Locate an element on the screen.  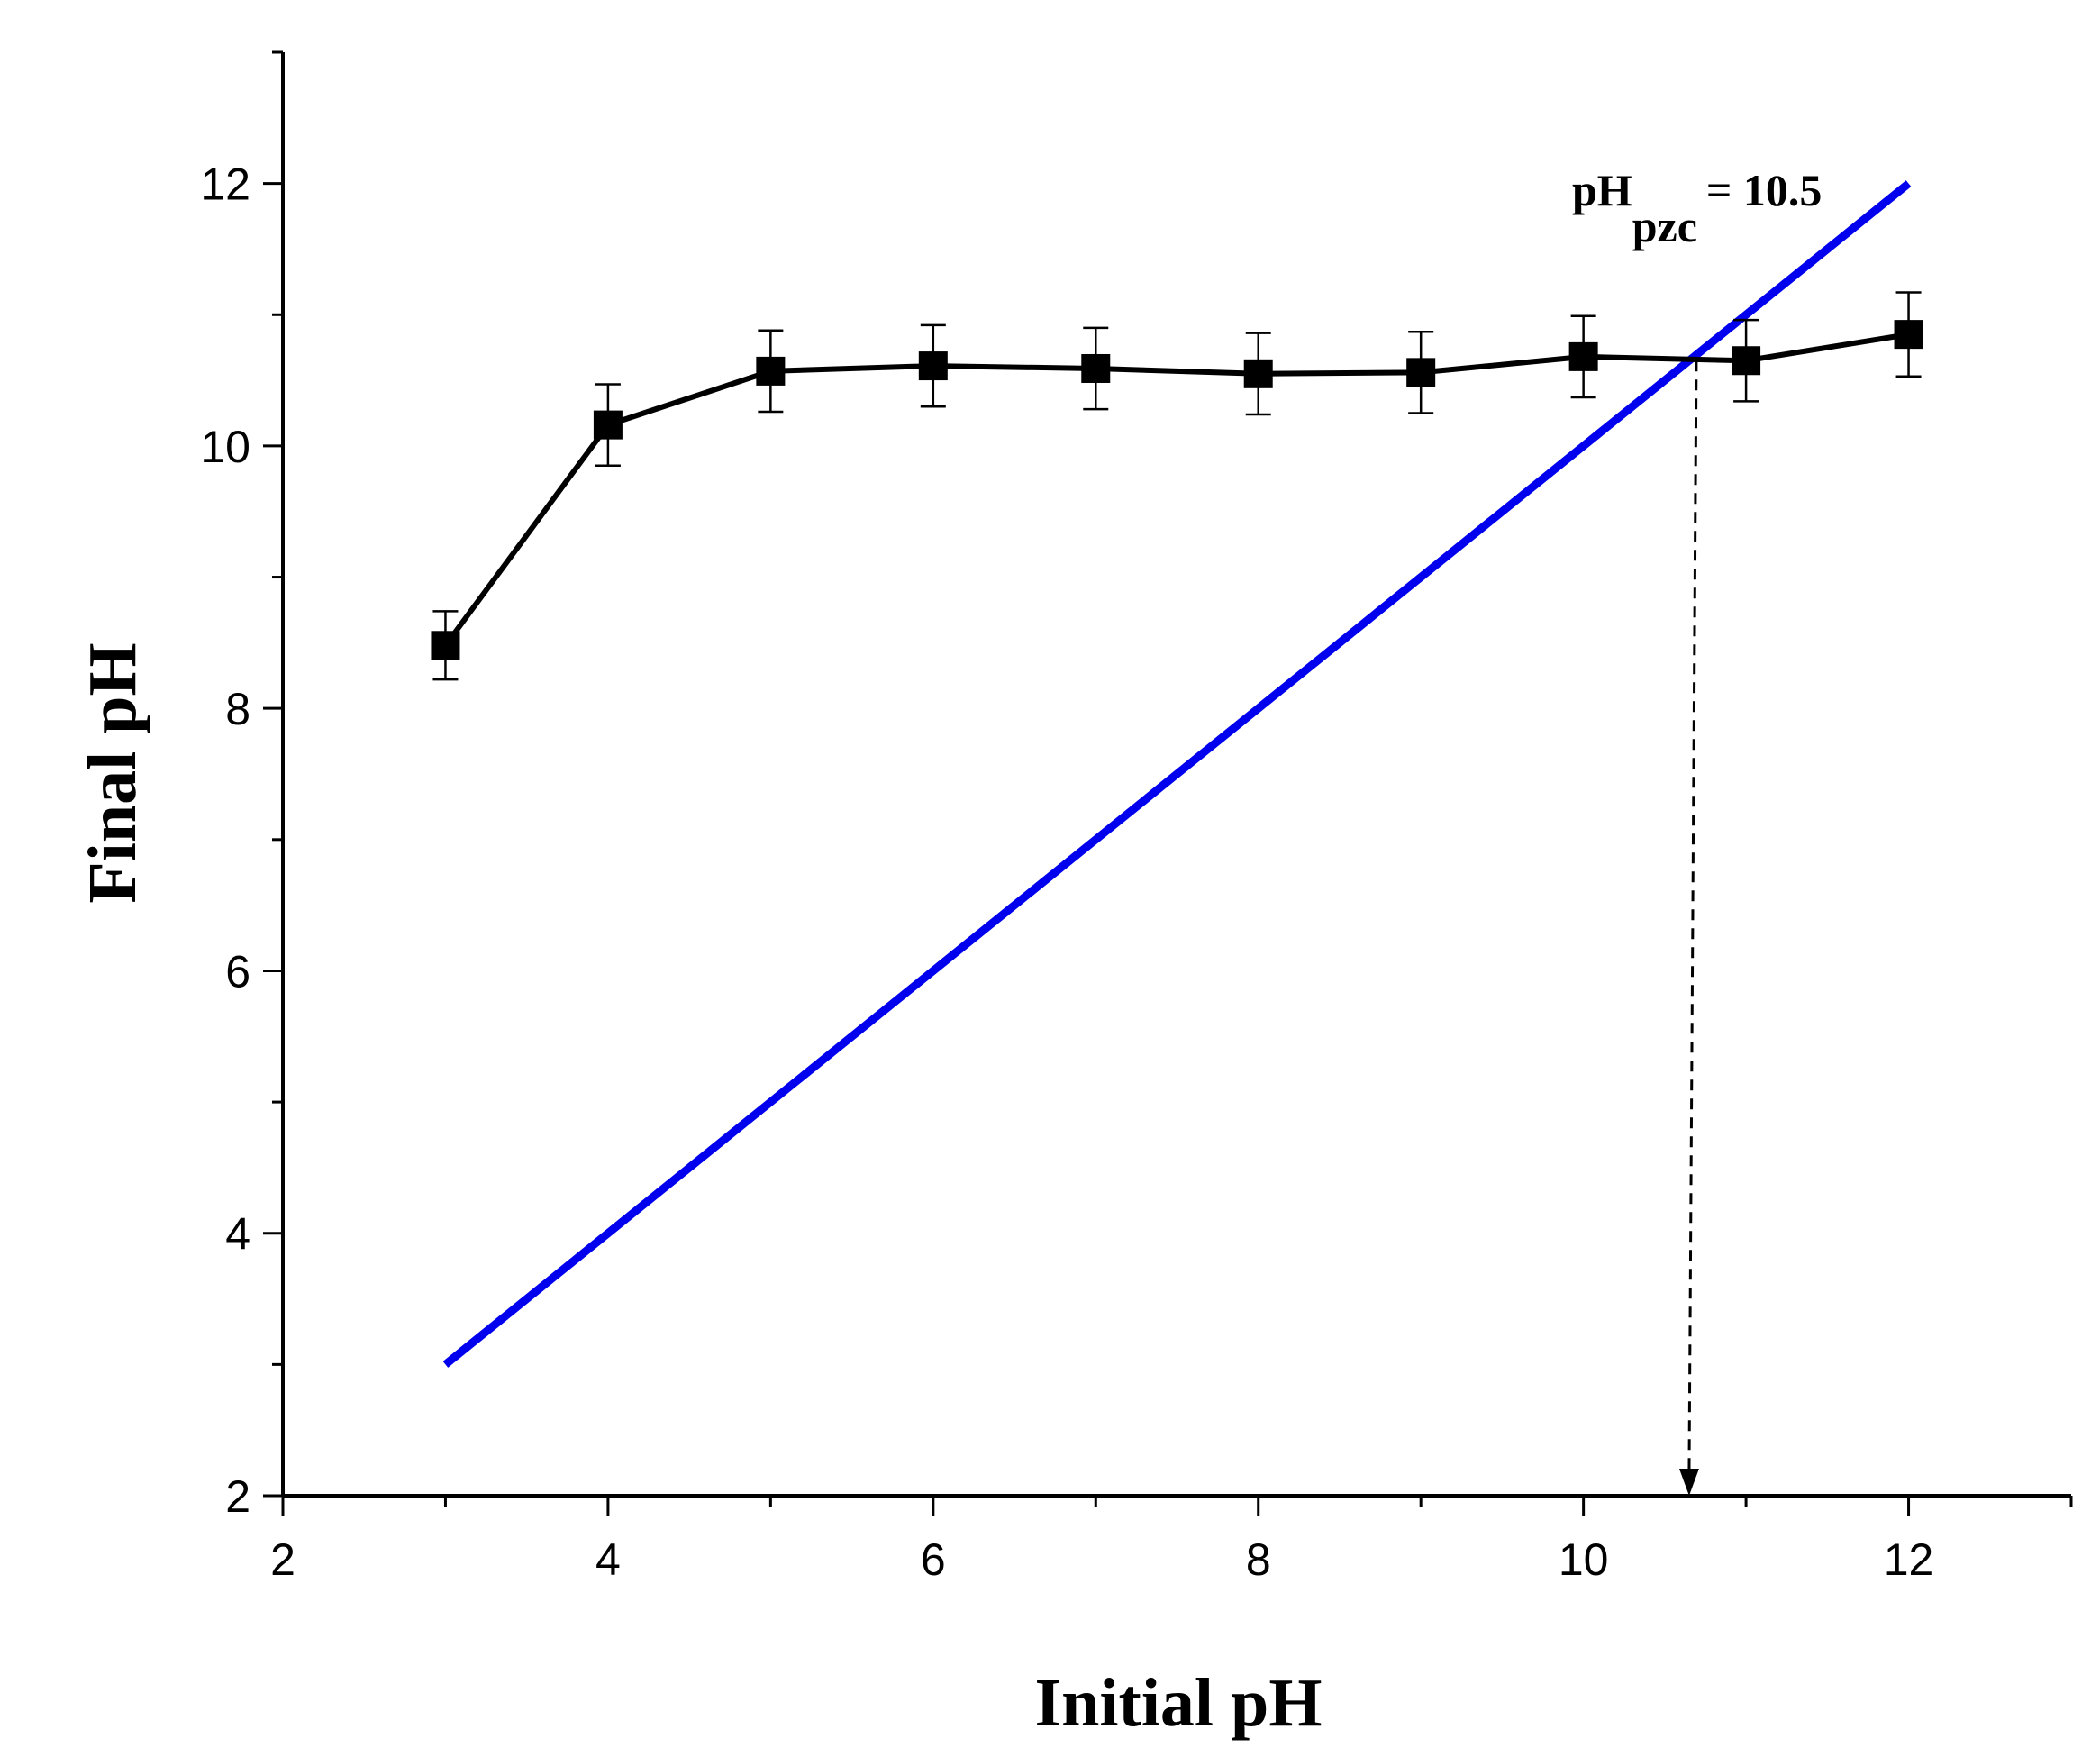
y-tick-label: 2 is located at coordinates (237, 1496).